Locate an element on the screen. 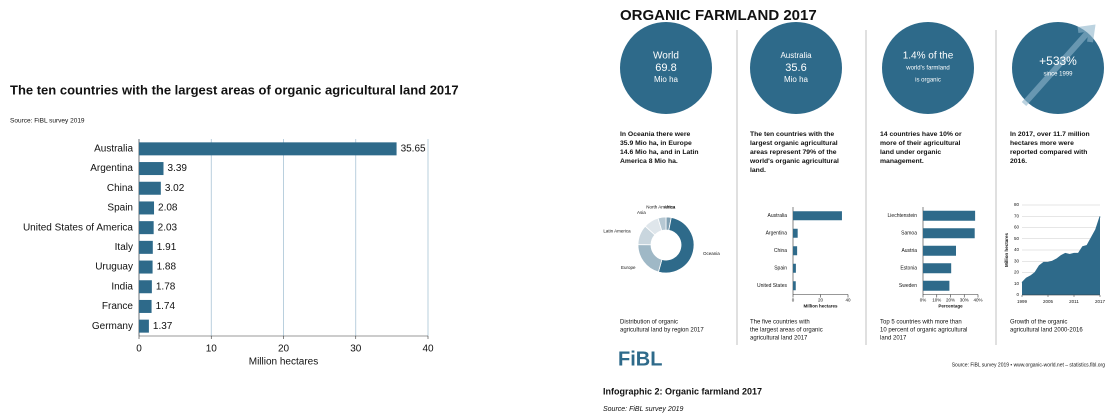 This screenshot has width=1115, height=418. chart-caption: land 2017 is located at coordinates (893, 339).